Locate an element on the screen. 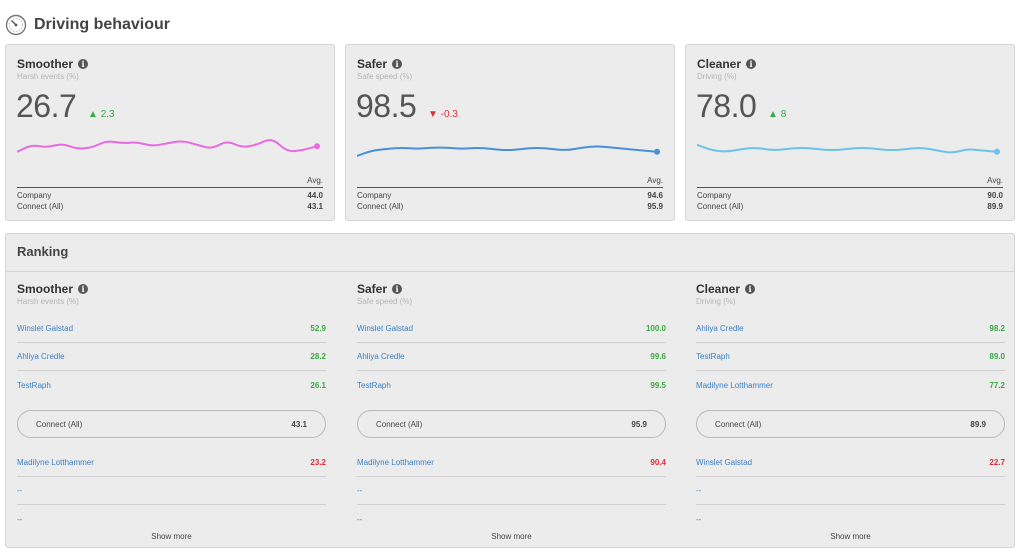 The width and height of the screenshot is (1024, 555). ranking-column-title: Smoother i is located at coordinates (53, 289).